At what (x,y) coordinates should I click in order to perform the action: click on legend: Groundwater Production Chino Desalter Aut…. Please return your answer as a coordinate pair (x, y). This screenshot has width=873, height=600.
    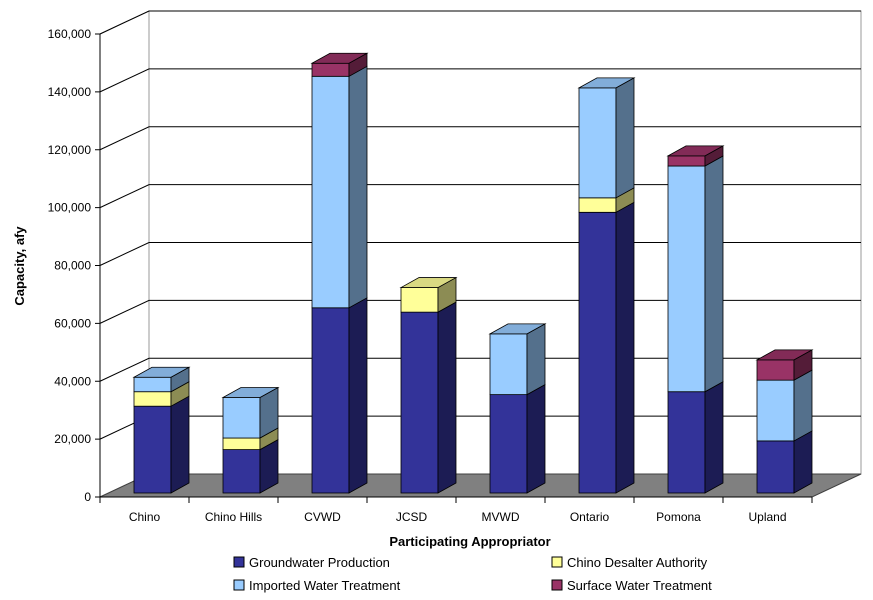
    Looking at the image, I should click on (472, 574).